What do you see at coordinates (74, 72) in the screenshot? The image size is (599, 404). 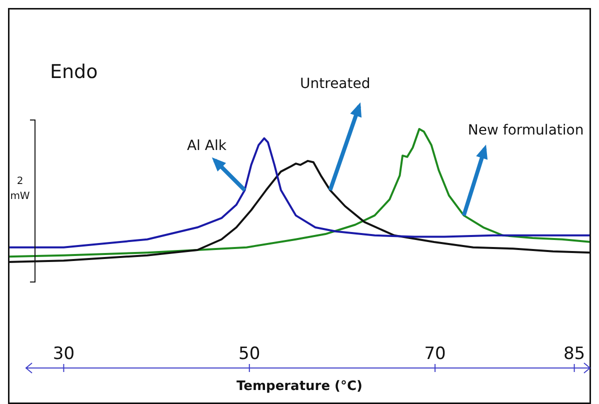 I see `text: Endo` at bounding box center [74, 72].